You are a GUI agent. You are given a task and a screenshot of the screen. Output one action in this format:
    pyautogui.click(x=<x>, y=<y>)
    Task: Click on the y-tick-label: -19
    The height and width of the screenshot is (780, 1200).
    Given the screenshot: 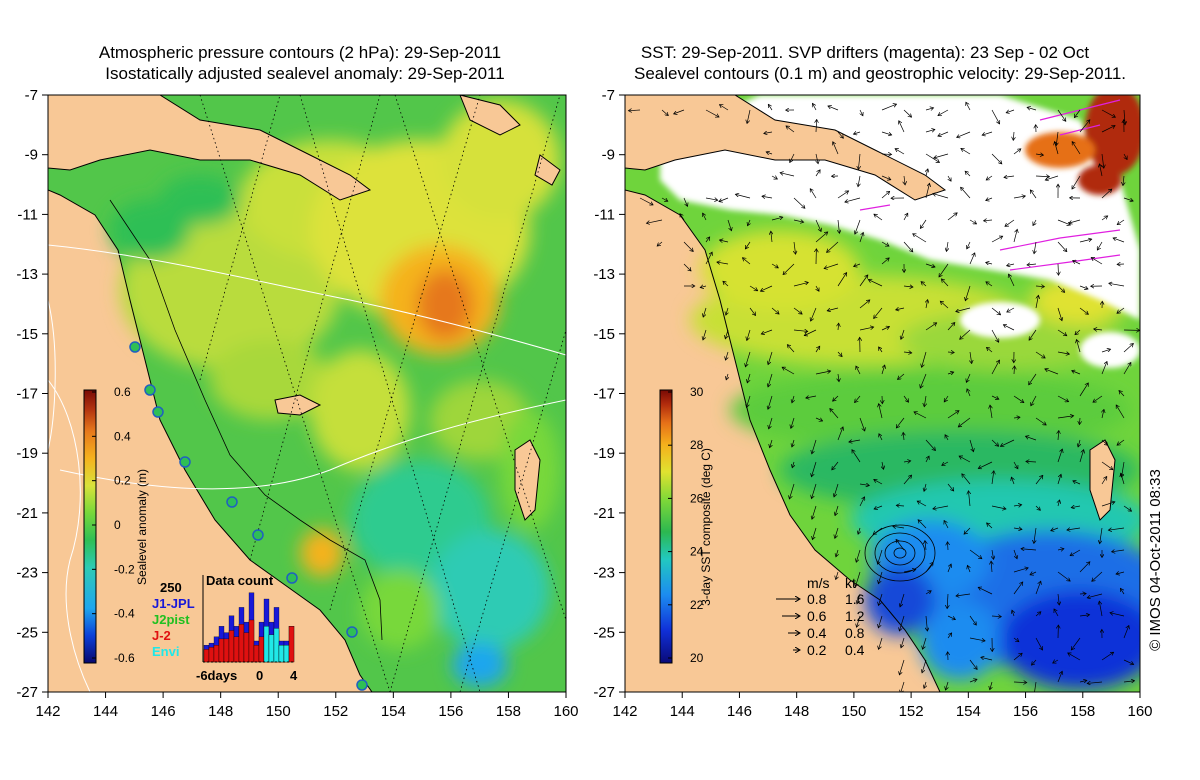 What is the action you would take?
    pyautogui.click(x=27, y=453)
    